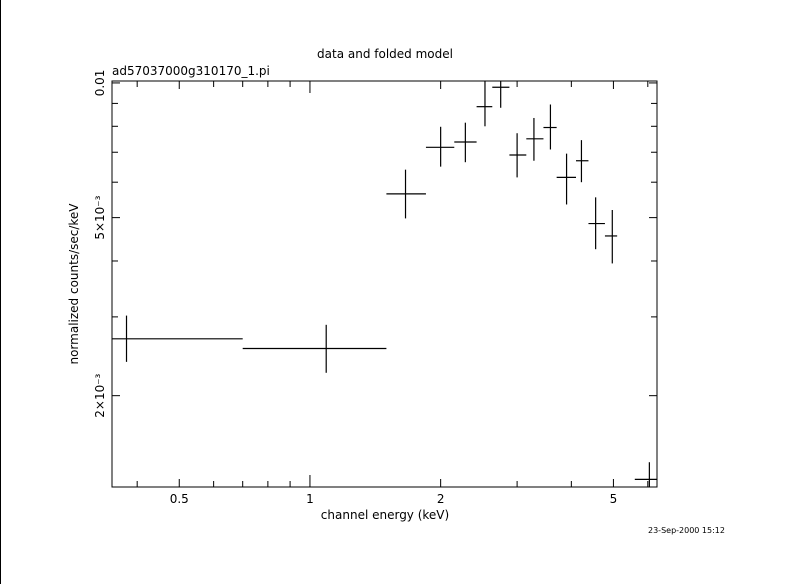 The image size is (790, 584). I want to click on left-border-line, so click(0, 292).